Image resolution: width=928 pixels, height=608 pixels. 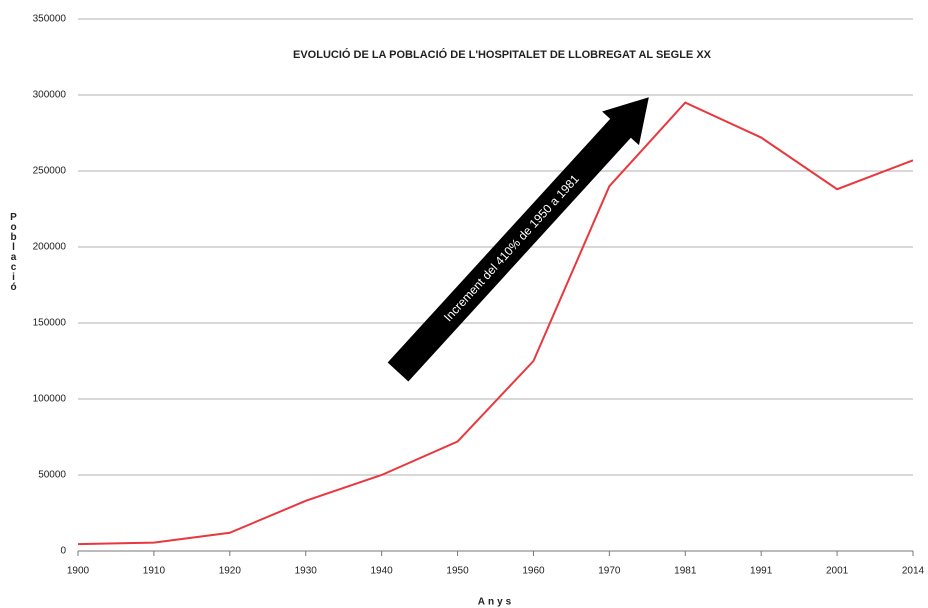 I want to click on y-tick-label: 150000, so click(x=50, y=323).